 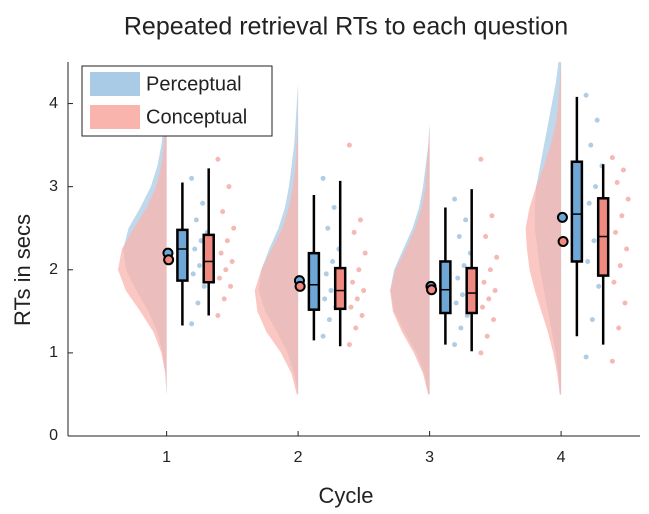 I want to click on x-axis-label: Cycle, so click(x=345, y=495).